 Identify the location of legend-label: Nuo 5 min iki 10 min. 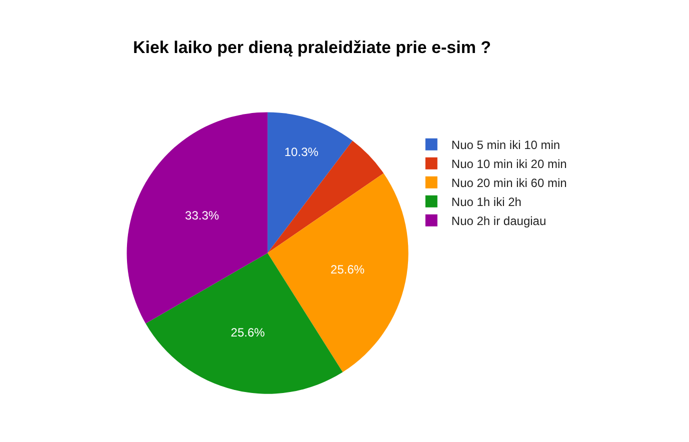
(505, 145).